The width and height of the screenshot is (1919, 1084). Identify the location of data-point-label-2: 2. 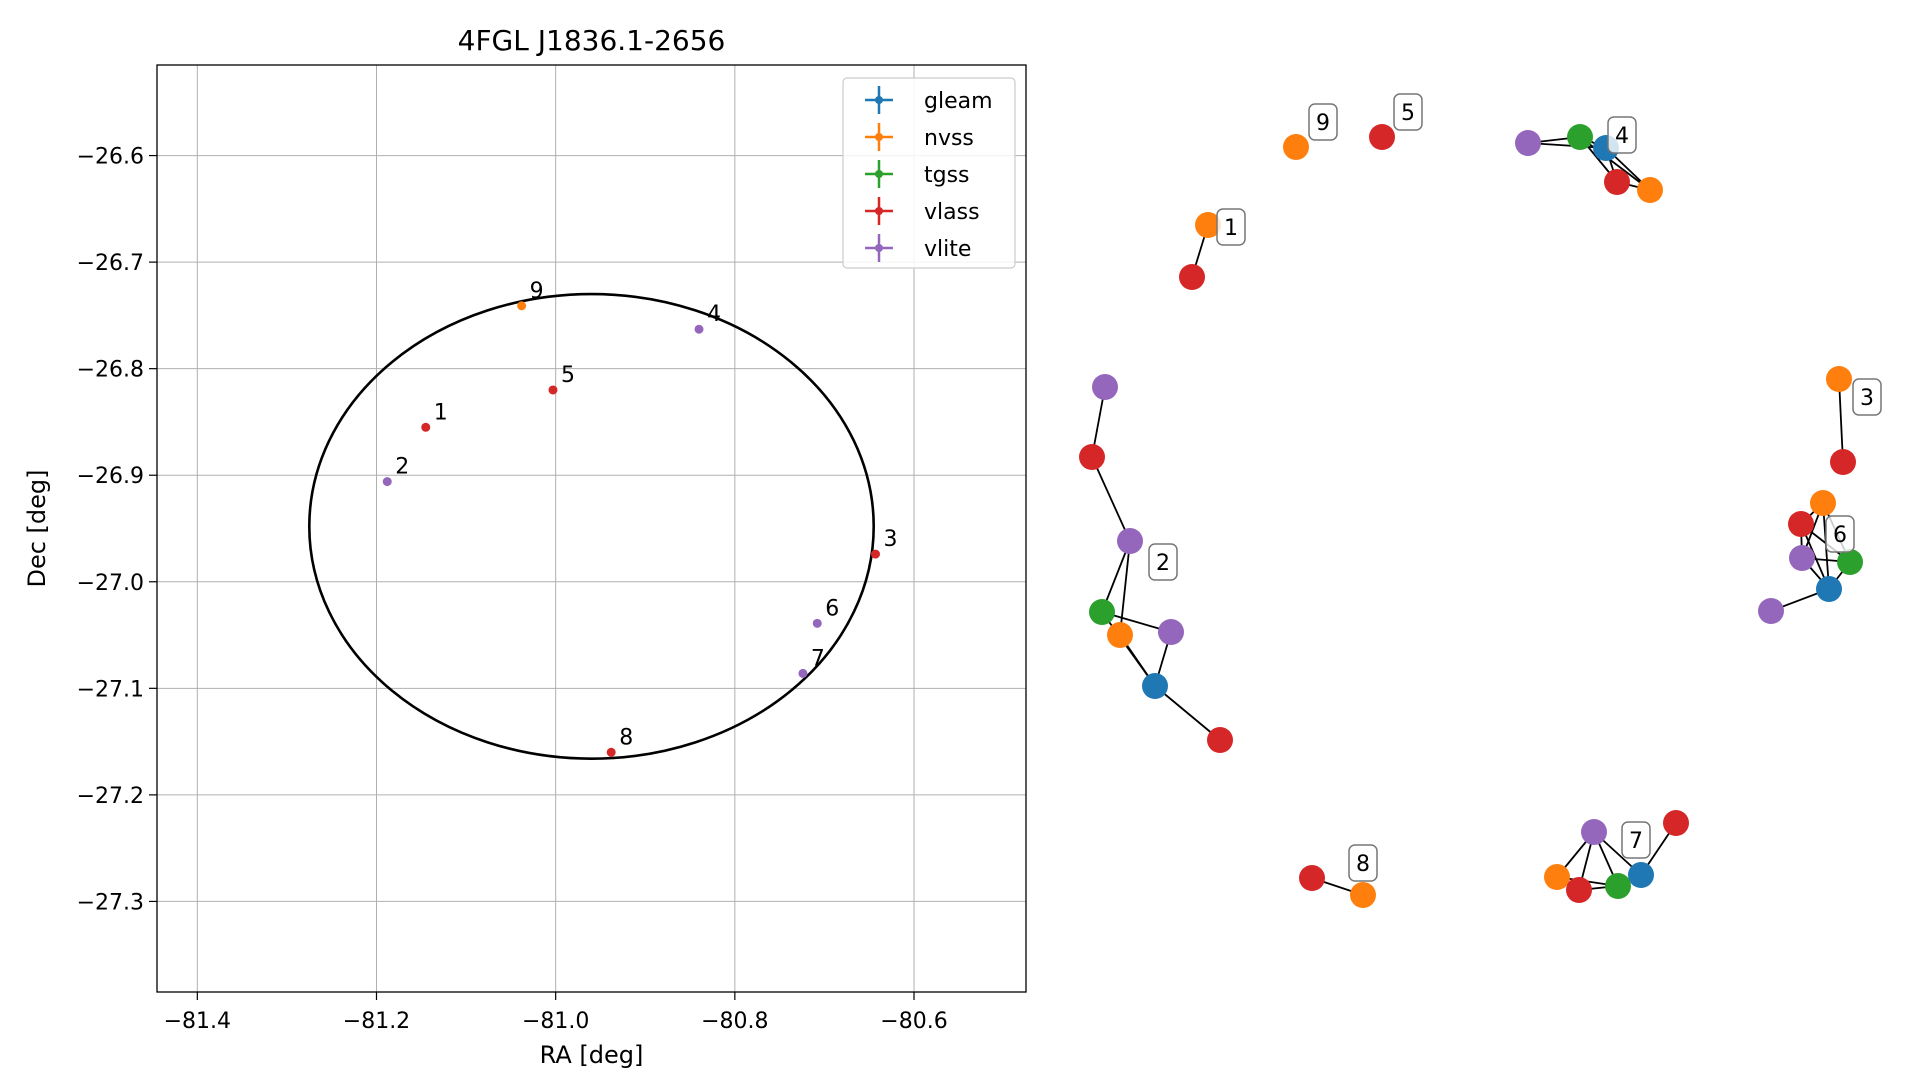
(402, 467).